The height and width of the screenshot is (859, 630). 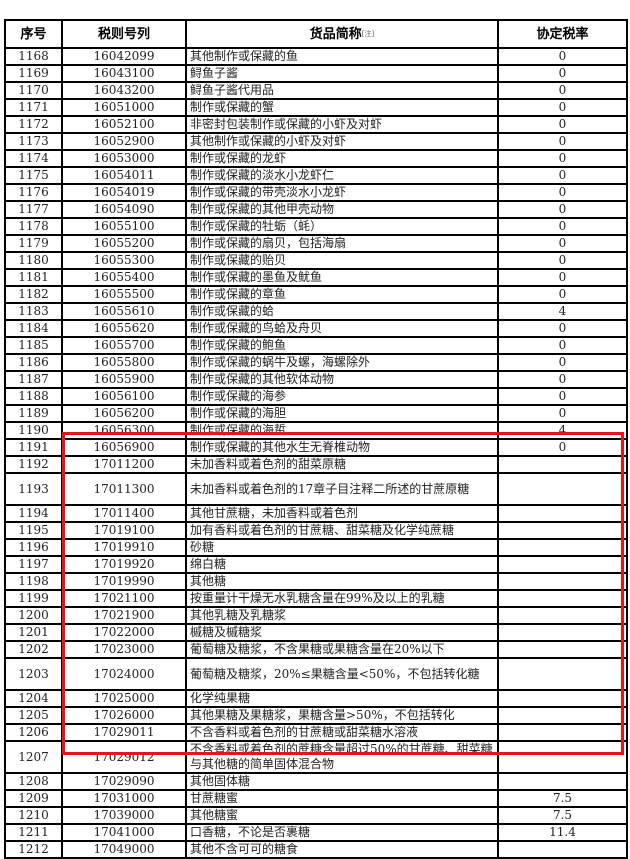 What do you see at coordinates (562, 430) in the screenshot?
I see `row-rate: 4` at bounding box center [562, 430].